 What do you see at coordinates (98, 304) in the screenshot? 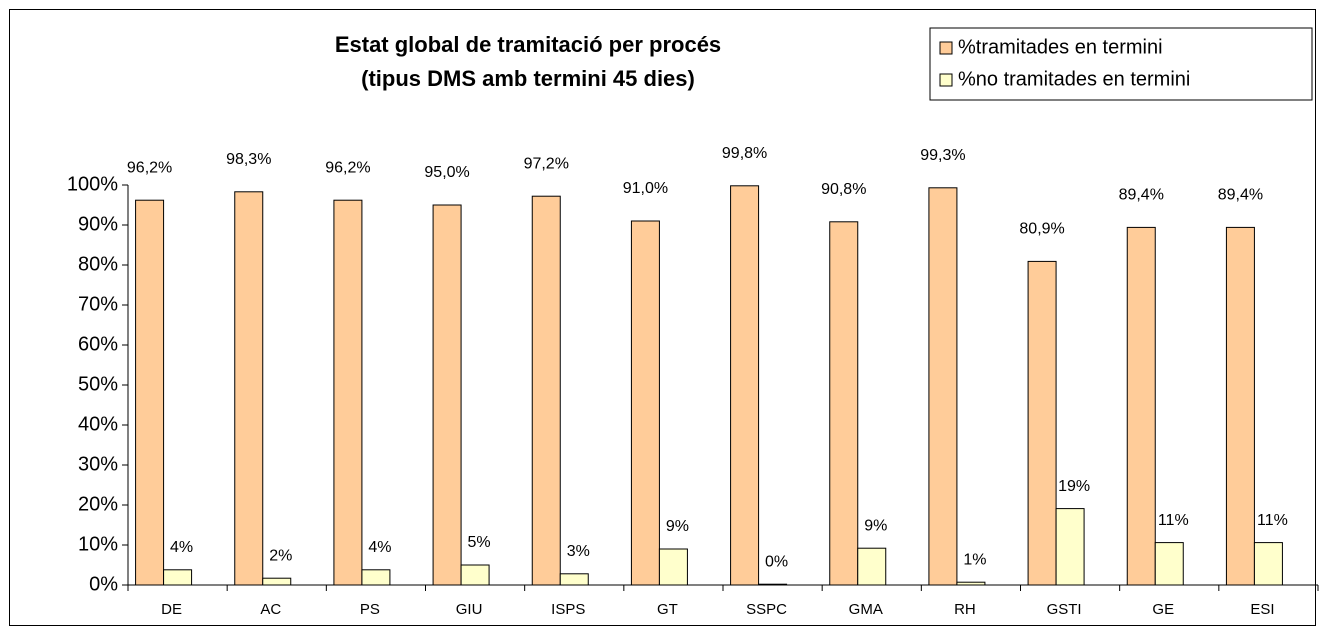
I see `y-tick-label: 70%` at bounding box center [98, 304].